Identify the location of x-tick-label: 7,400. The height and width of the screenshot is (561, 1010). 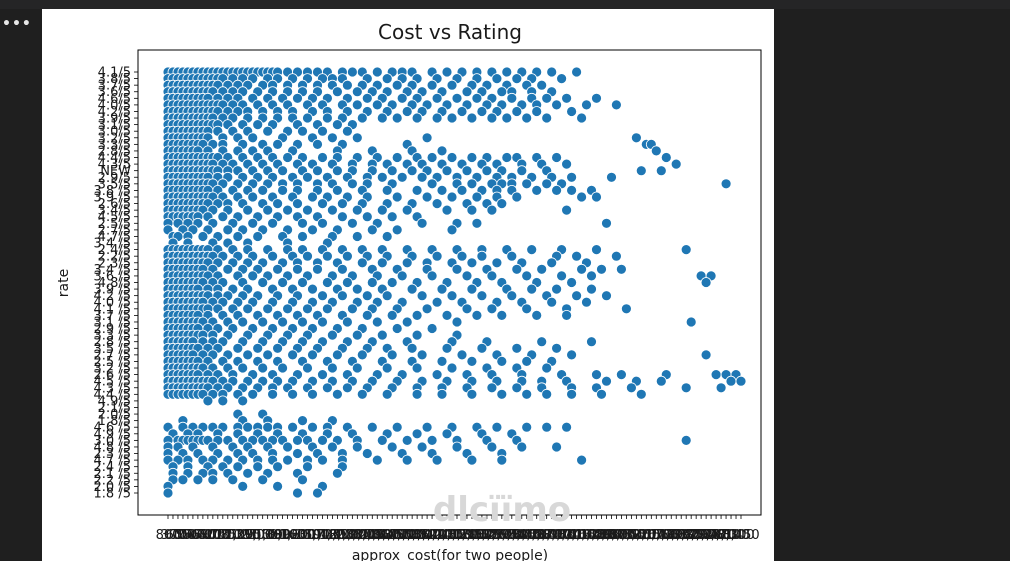
(715, 535).